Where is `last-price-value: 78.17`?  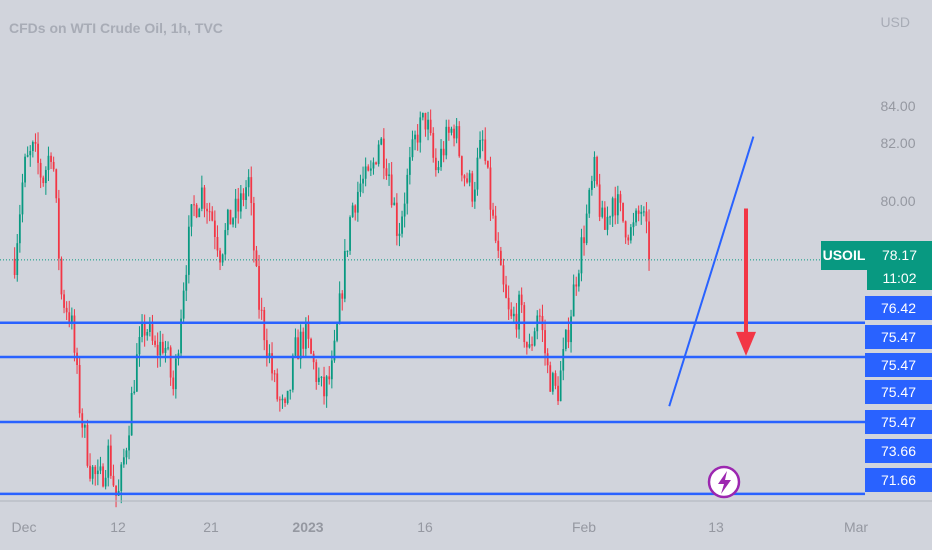 last-price-value: 78.17 is located at coordinates (899, 253).